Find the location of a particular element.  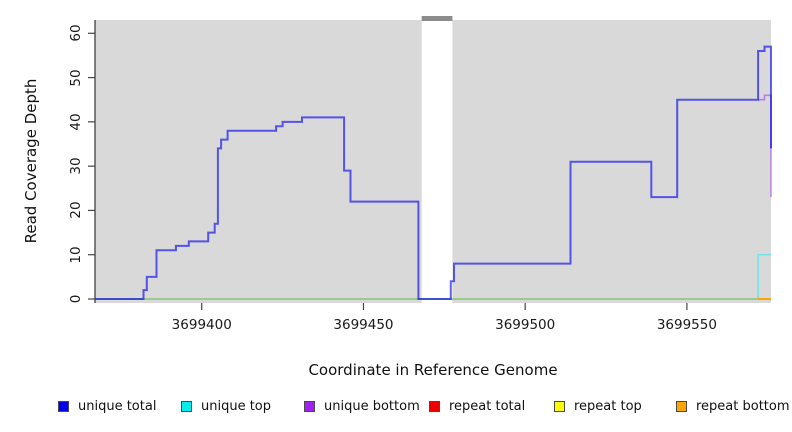

legend-item-unique-bottom: unique bottom is located at coordinates (362, 406).